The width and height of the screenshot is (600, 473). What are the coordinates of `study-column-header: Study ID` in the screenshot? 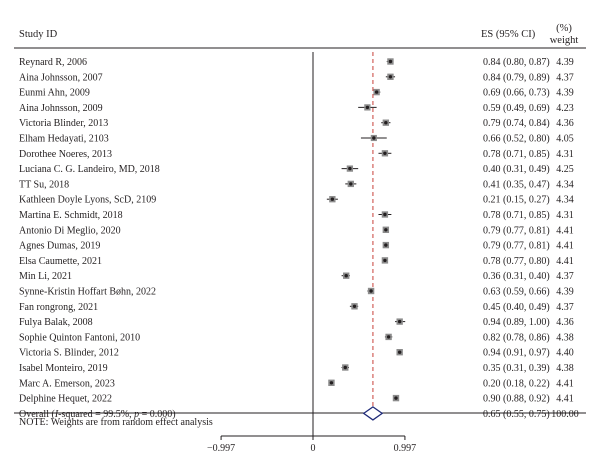 It's located at (38, 34).